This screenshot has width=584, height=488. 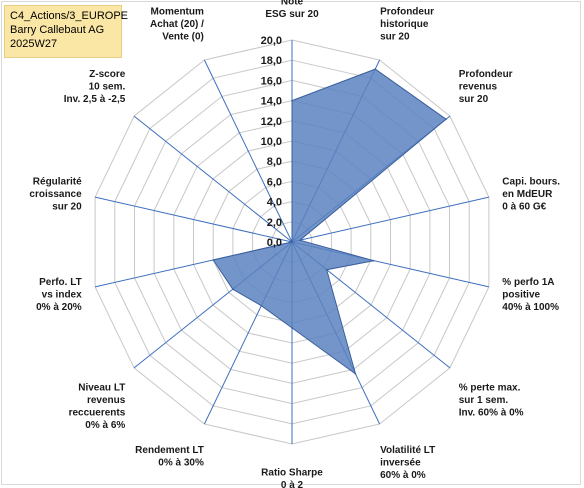 I want to click on axis-label-line: Ratio Sharpe, so click(x=292, y=473).